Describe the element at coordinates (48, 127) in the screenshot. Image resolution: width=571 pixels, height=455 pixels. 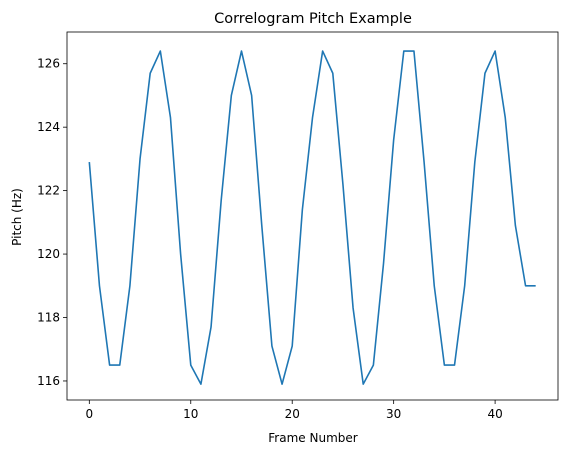
I see `y-tick-label: 124` at that location.